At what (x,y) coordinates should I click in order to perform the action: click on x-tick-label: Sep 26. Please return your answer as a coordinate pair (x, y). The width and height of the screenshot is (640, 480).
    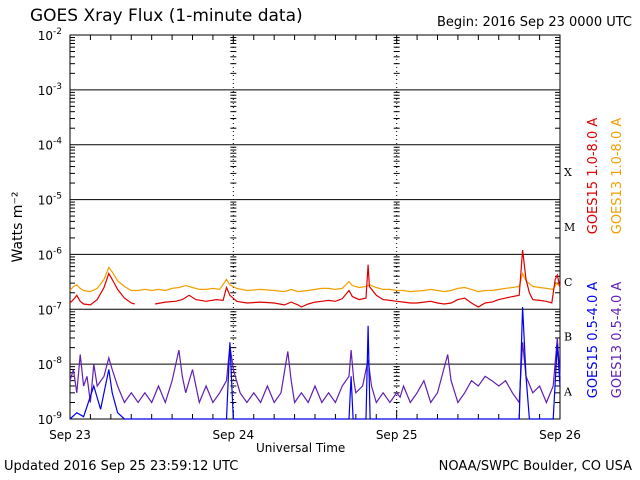
    Looking at the image, I should click on (560, 435).